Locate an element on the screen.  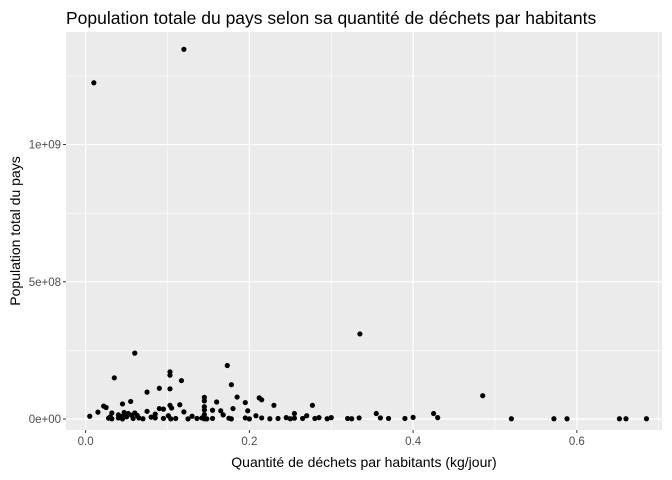
x-tick-label: 0.6 is located at coordinates (577, 442).